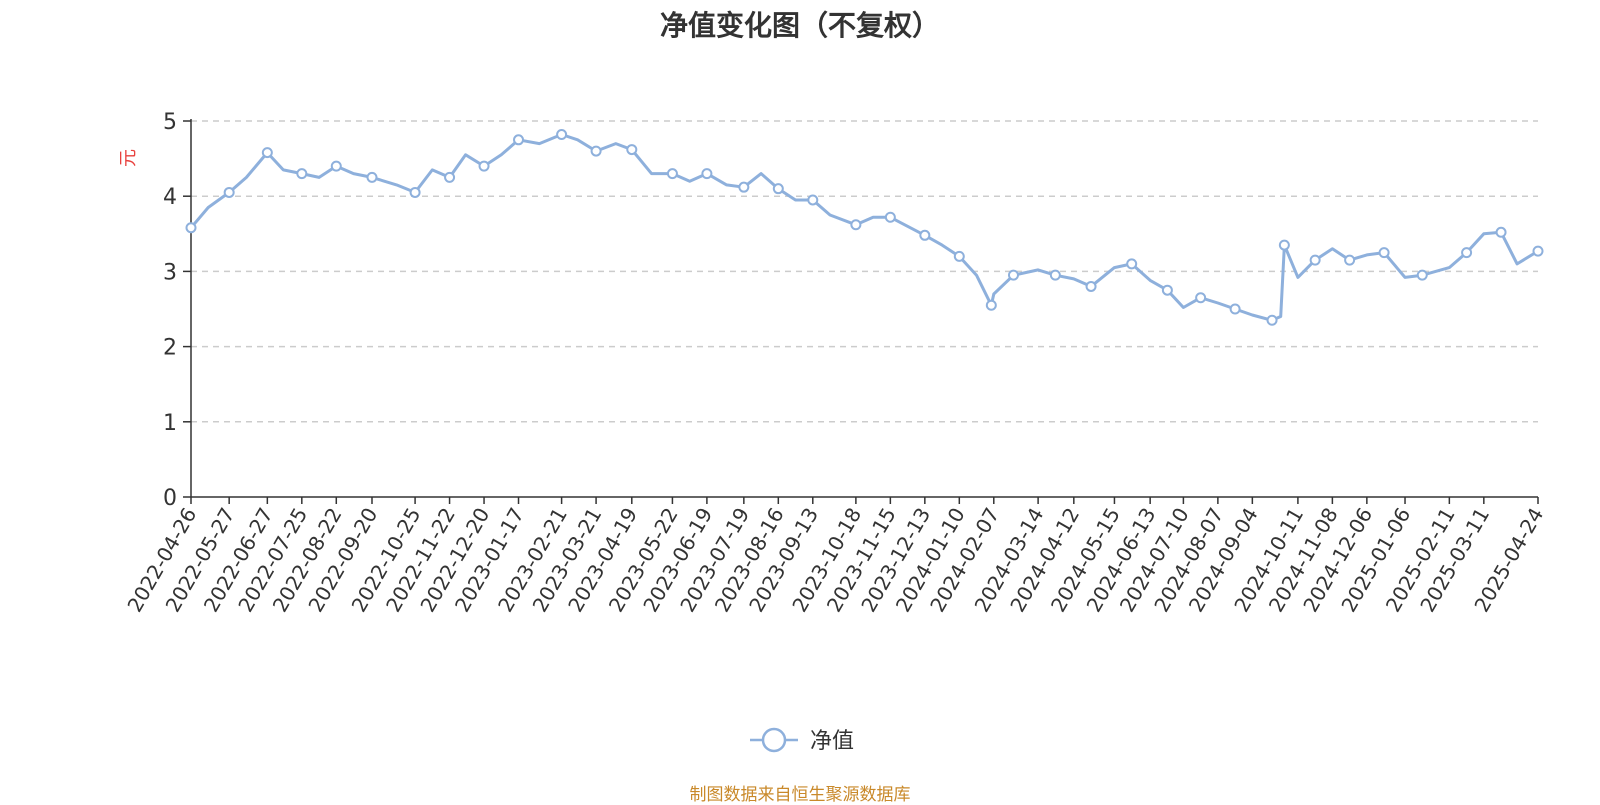 The width and height of the screenshot is (1600, 805). What do you see at coordinates (170, 197) in the screenshot?
I see `y-tick-label: 4` at bounding box center [170, 197].